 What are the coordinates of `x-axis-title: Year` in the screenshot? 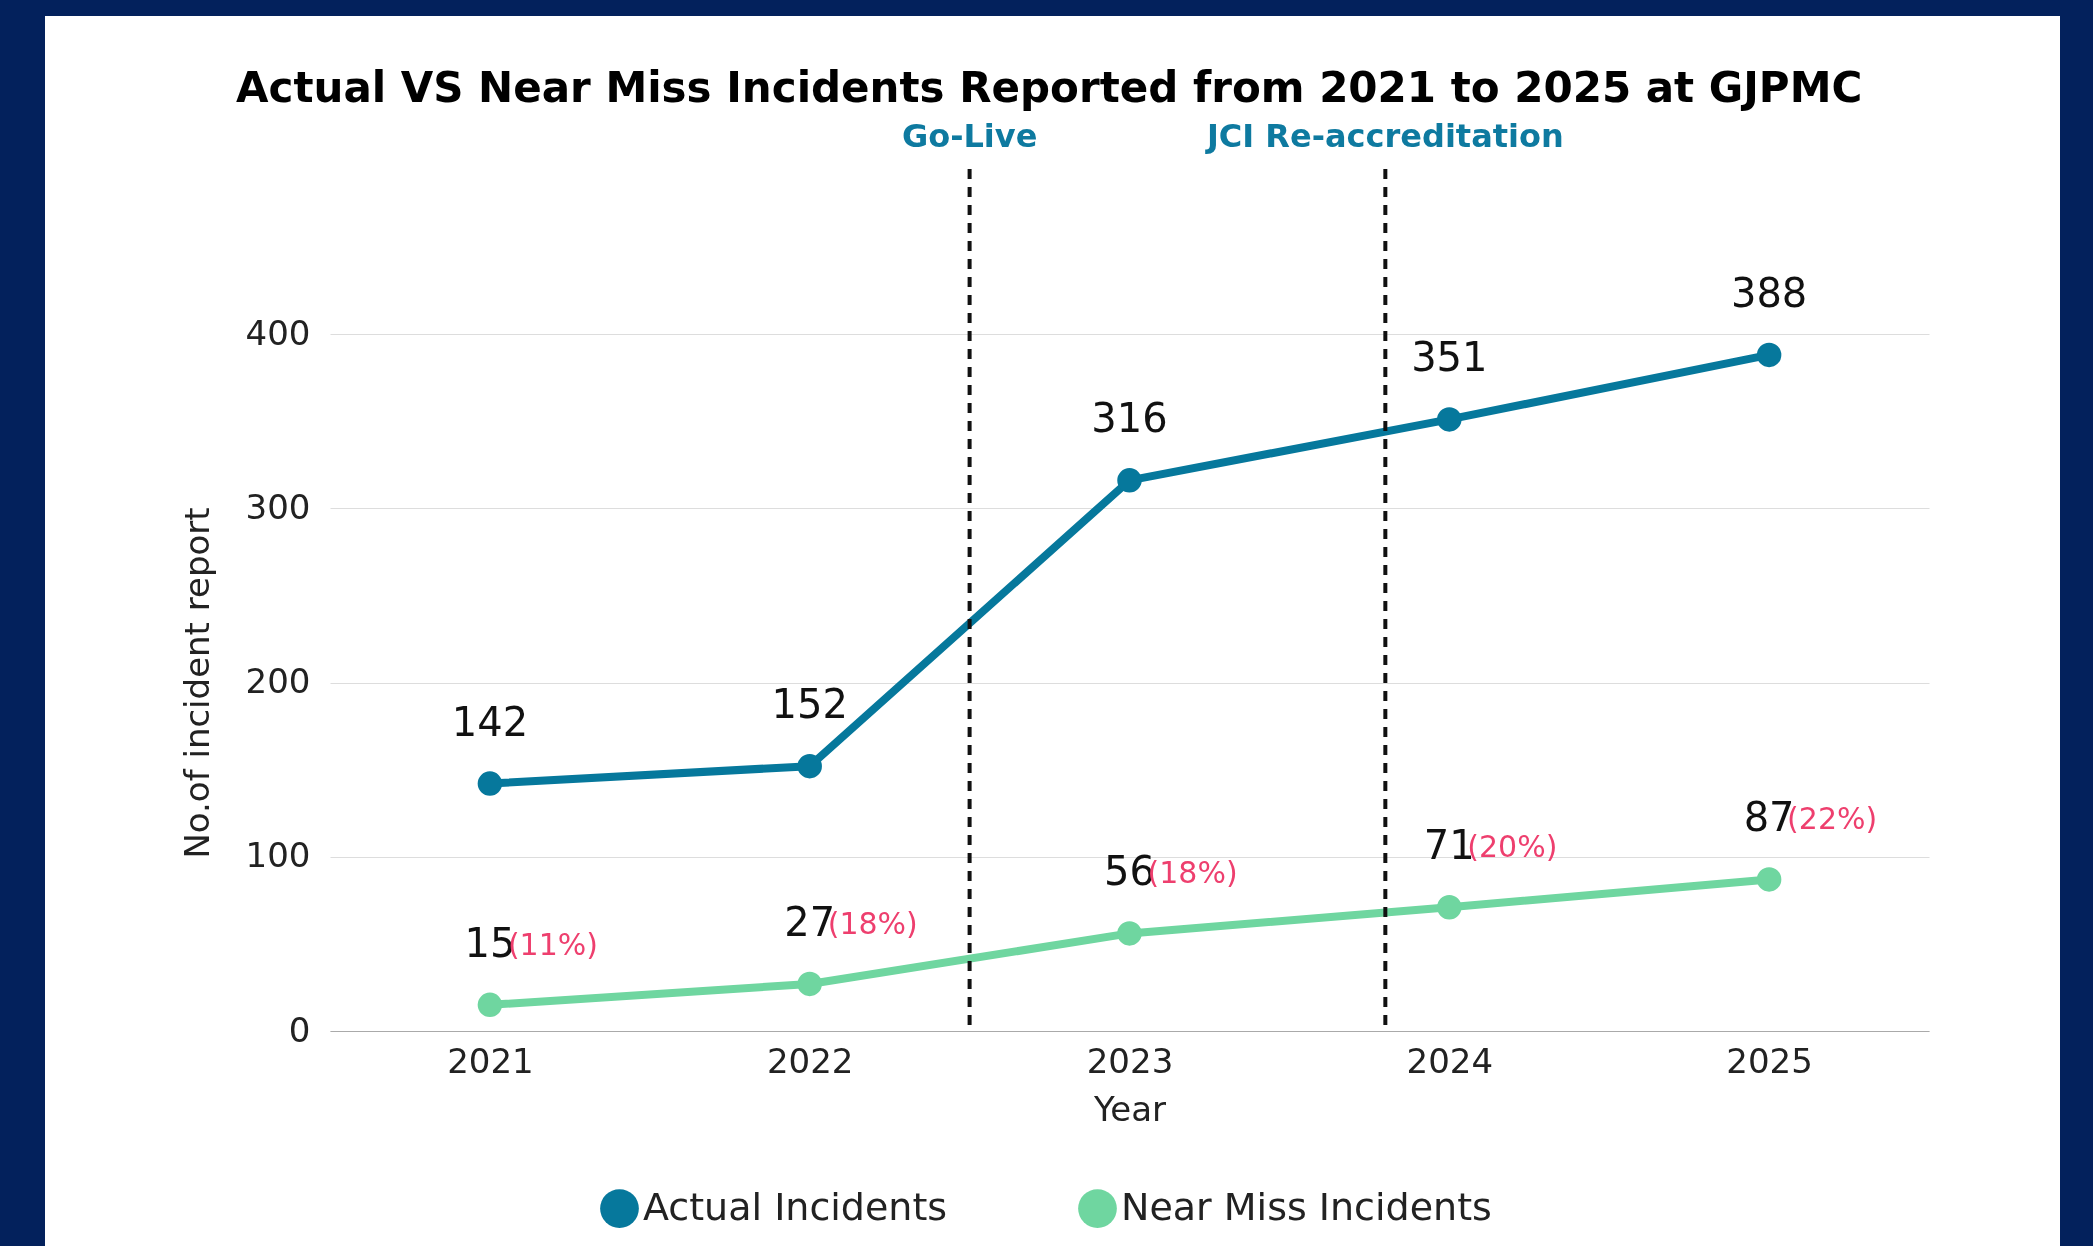 It's located at (1130, 1108).